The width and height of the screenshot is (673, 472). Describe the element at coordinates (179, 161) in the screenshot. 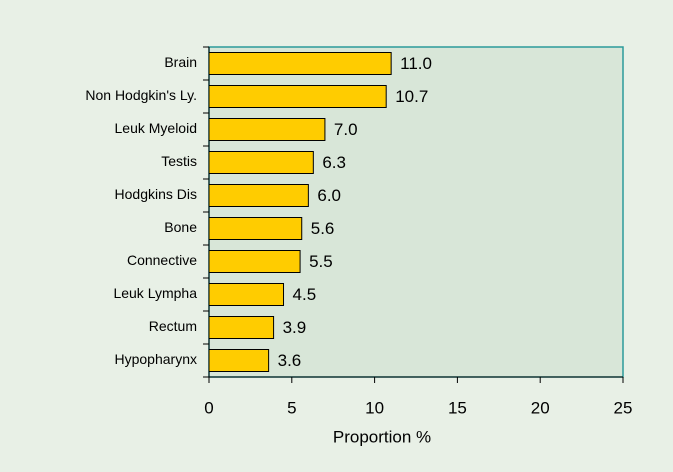

I see `y-tick-label: Testis` at that location.